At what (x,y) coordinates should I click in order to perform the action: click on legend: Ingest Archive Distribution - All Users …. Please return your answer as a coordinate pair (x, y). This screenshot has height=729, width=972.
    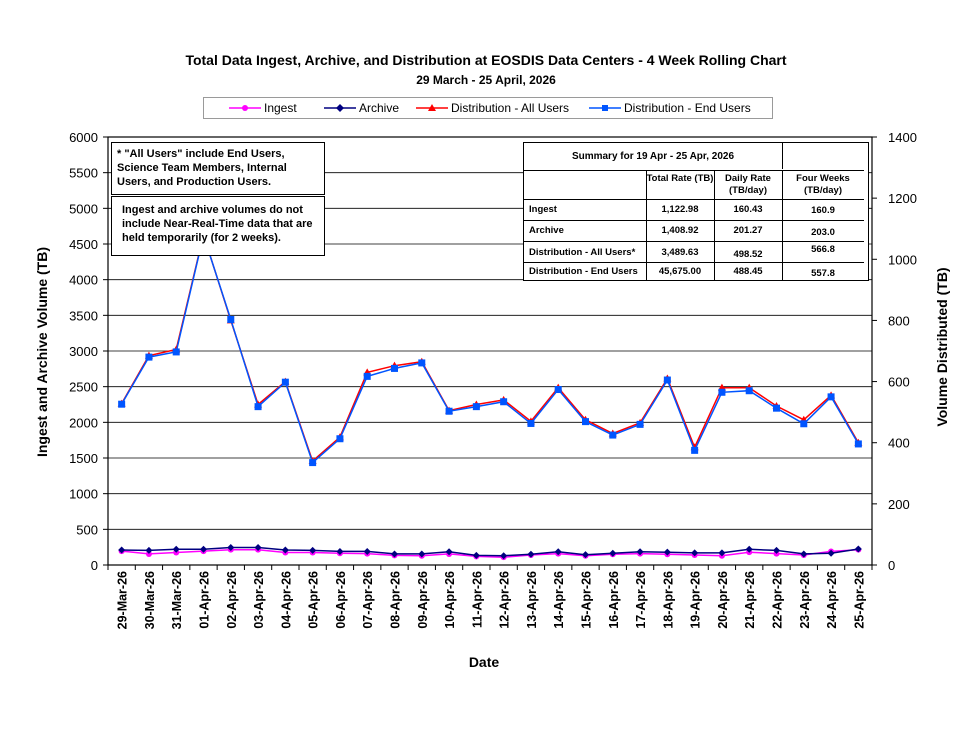
    Looking at the image, I should click on (488, 108).